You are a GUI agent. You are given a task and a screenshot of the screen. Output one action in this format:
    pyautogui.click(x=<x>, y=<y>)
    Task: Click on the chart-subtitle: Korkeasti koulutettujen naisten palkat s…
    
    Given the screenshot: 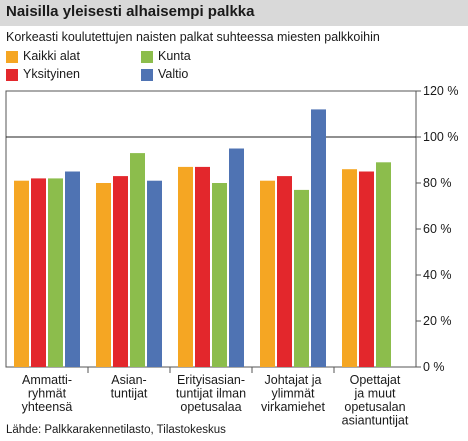 What is the action you would take?
    pyautogui.click(x=193, y=37)
    